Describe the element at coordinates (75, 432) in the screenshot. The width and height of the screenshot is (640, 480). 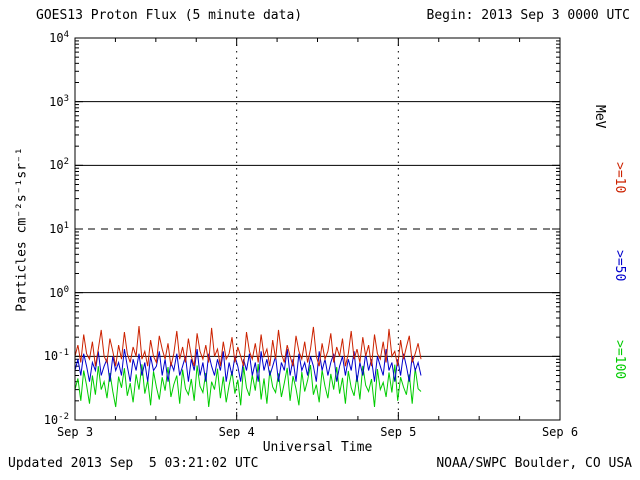
I see `x-tick-label: Sep 3` at that location.